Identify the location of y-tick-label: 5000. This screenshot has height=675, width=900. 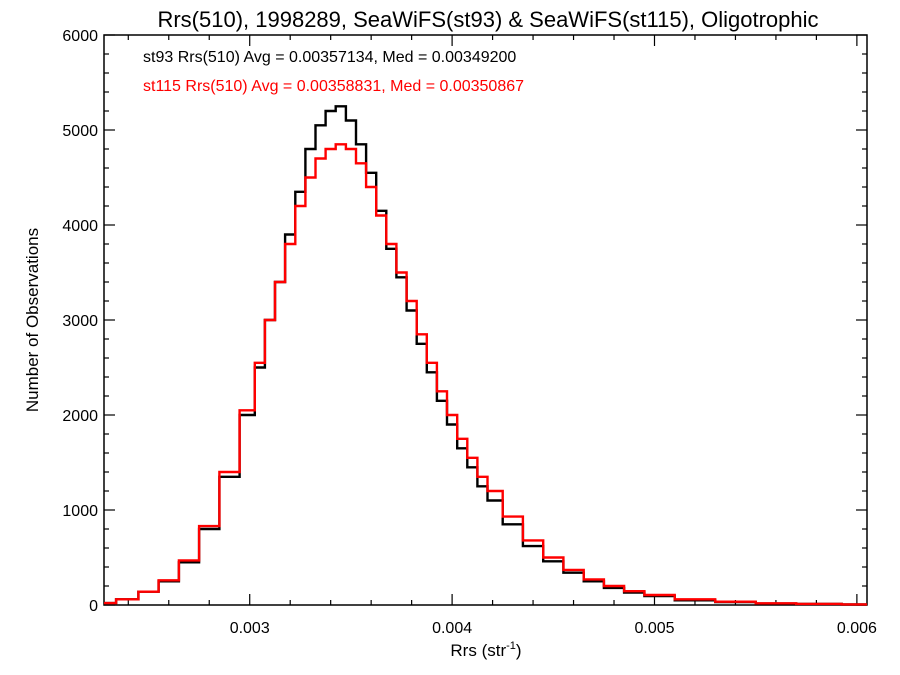
(80, 131).